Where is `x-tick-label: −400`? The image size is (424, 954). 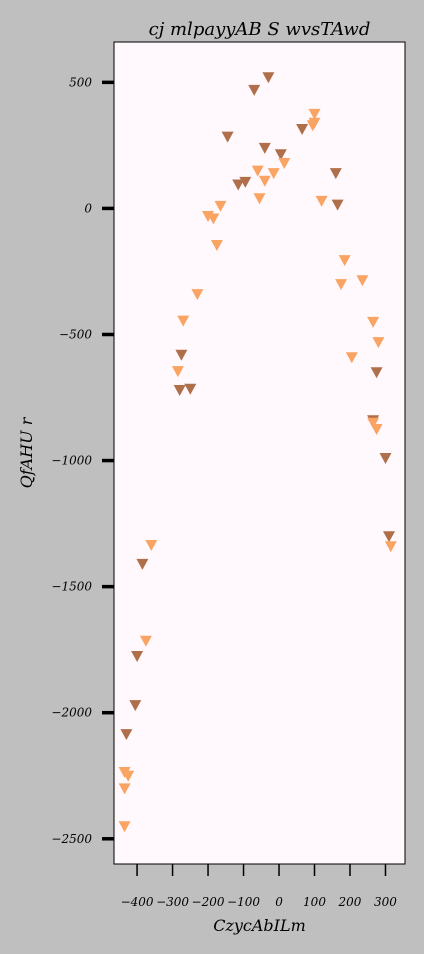 x-tick-label: −400 is located at coordinates (137, 902).